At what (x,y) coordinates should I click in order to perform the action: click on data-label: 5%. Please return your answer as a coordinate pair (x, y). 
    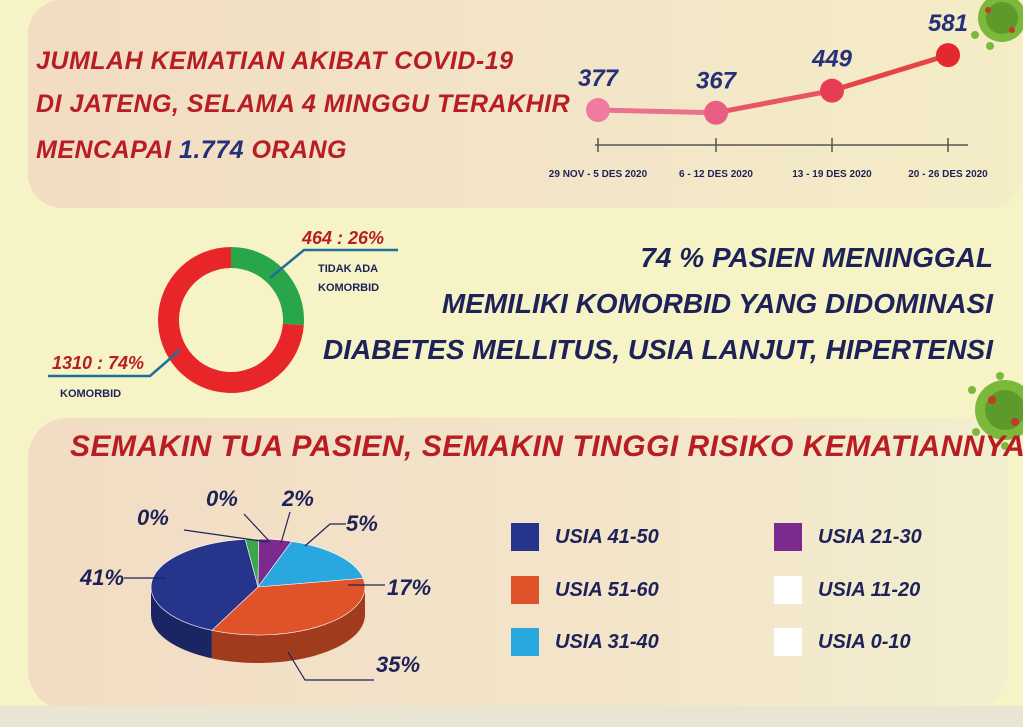
    Looking at the image, I should click on (362, 523).